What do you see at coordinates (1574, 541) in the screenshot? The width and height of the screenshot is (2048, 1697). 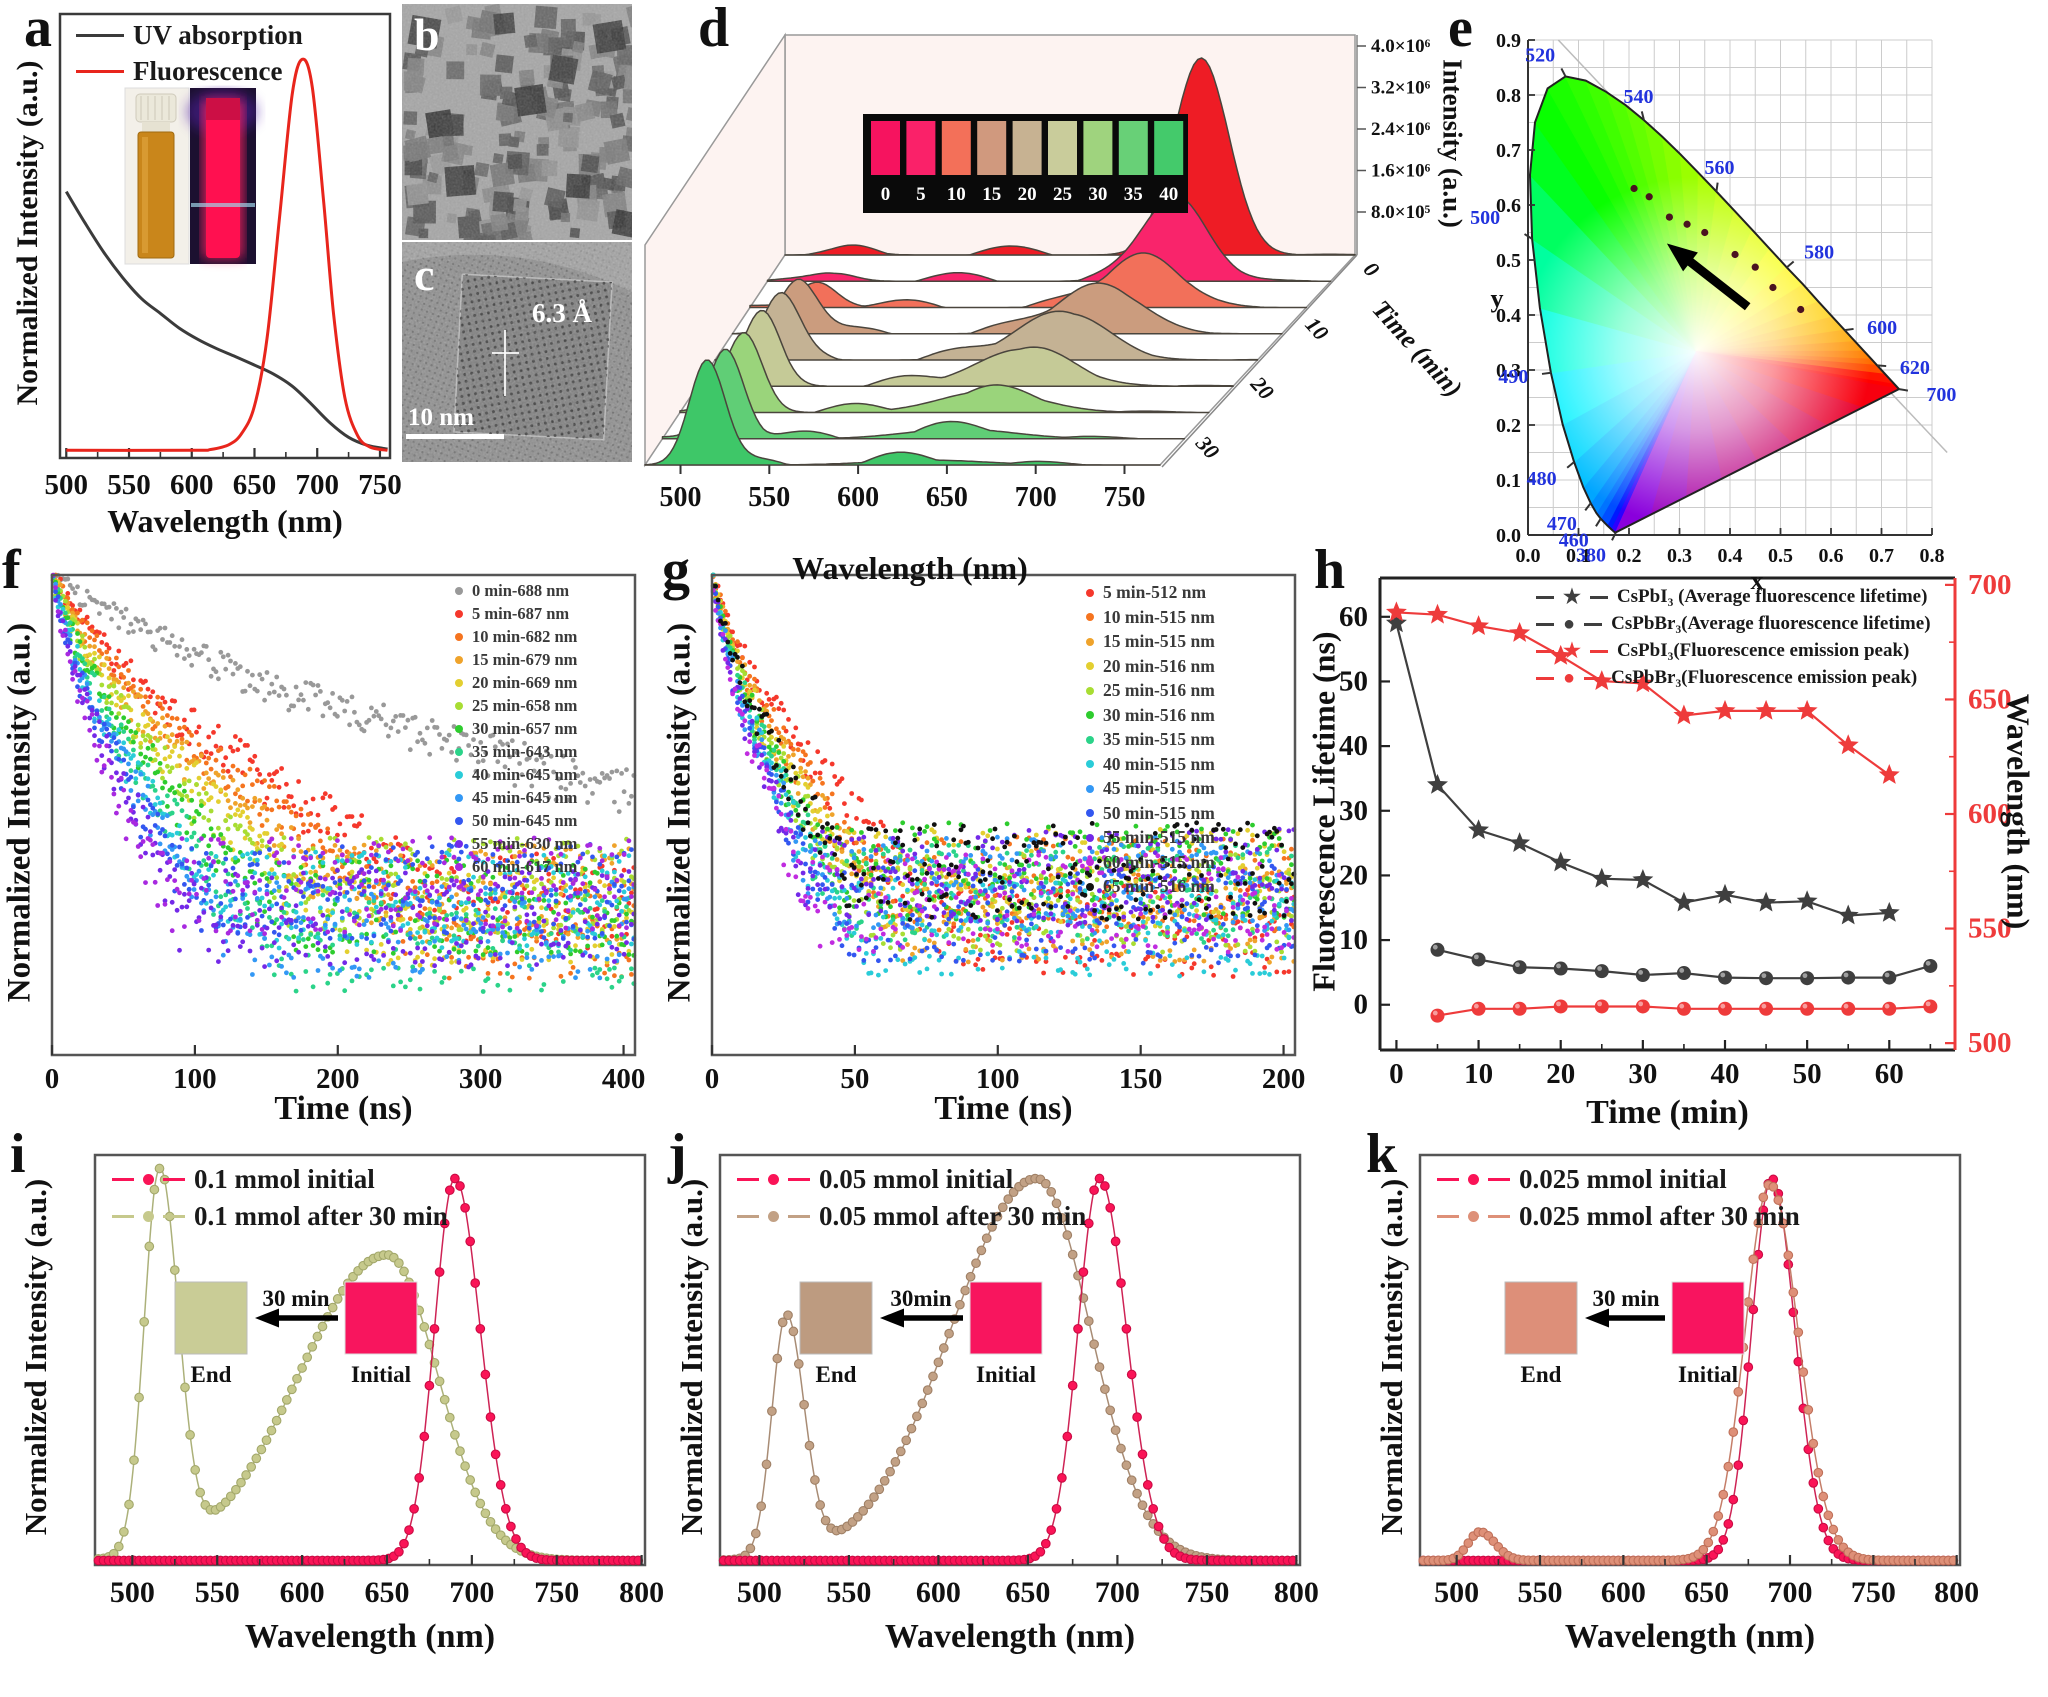 I see `svg-text: 460` at bounding box center [1574, 541].